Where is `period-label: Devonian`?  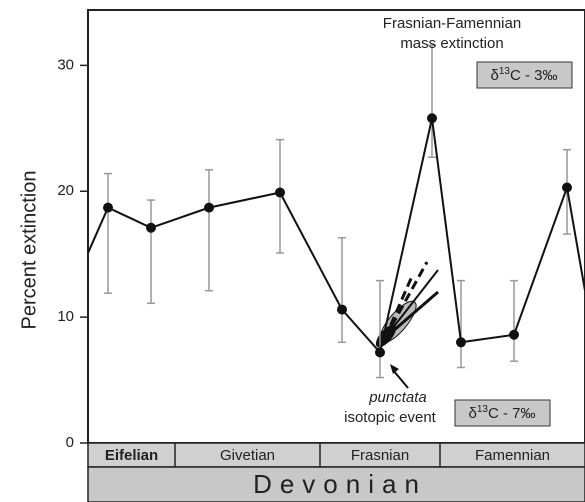 period-label: Devonian is located at coordinates (340, 484).